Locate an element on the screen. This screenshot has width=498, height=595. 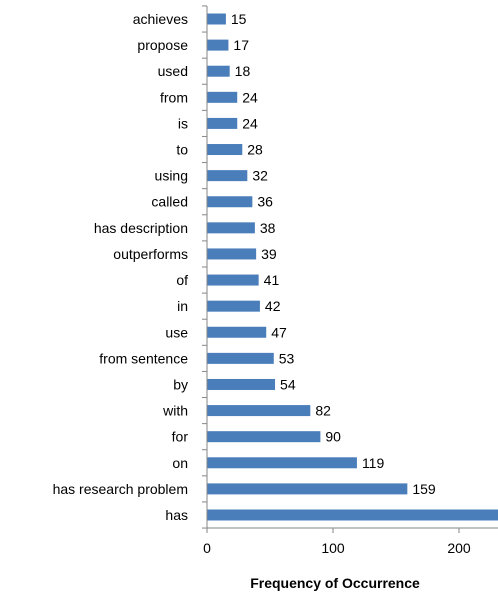
x-tick-label: 100 is located at coordinates (333, 548).